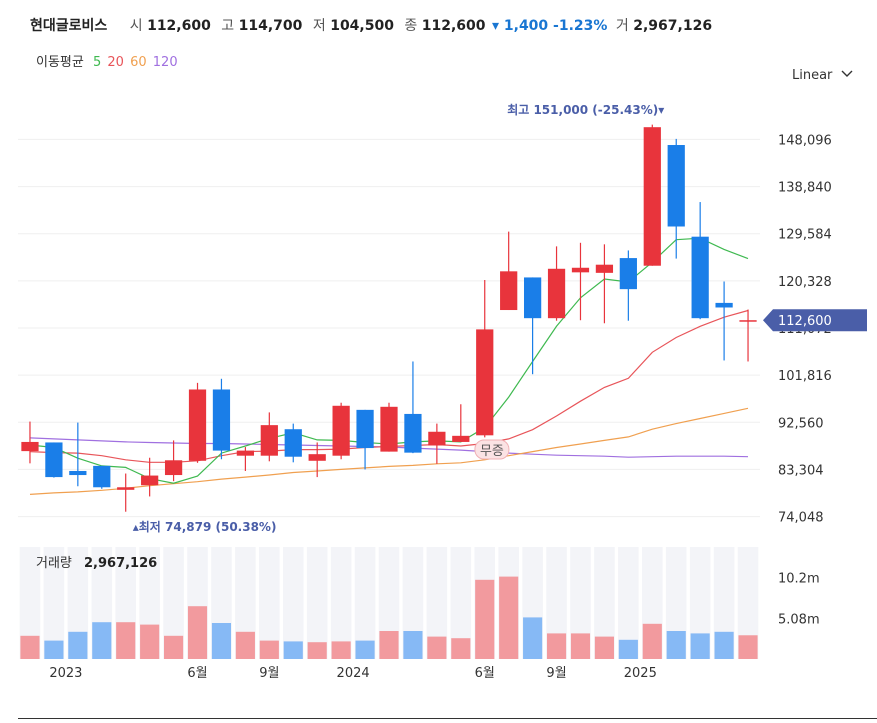 The width and height of the screenshot is (877, 723). Describe the element at coordinates (640, 673) in the screenshot. I see `x-tick-label: 2025` at that location.